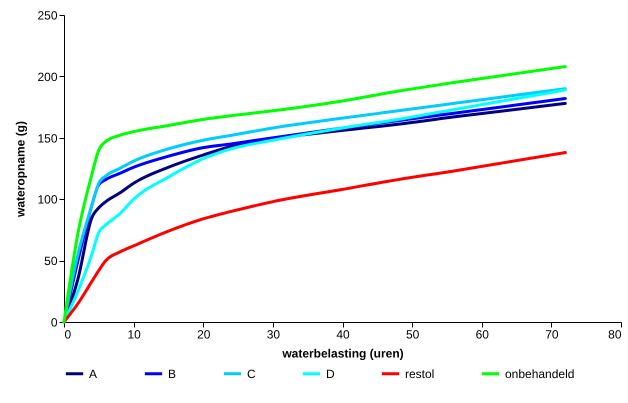  What do you see at coordinates (483, 335) in the screenshot?
I see `x-tick-label: 60` at bounding box center [483, 335].